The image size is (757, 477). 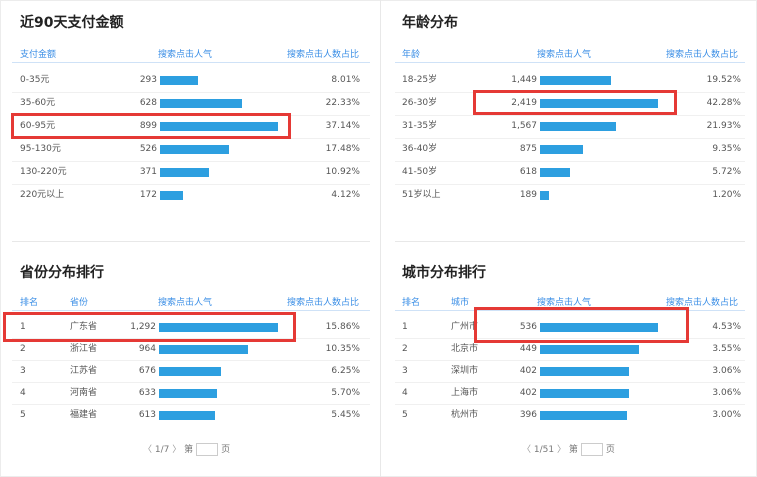 I want to click on age-row-label: 31-35岁, so click(x=420, y=126).